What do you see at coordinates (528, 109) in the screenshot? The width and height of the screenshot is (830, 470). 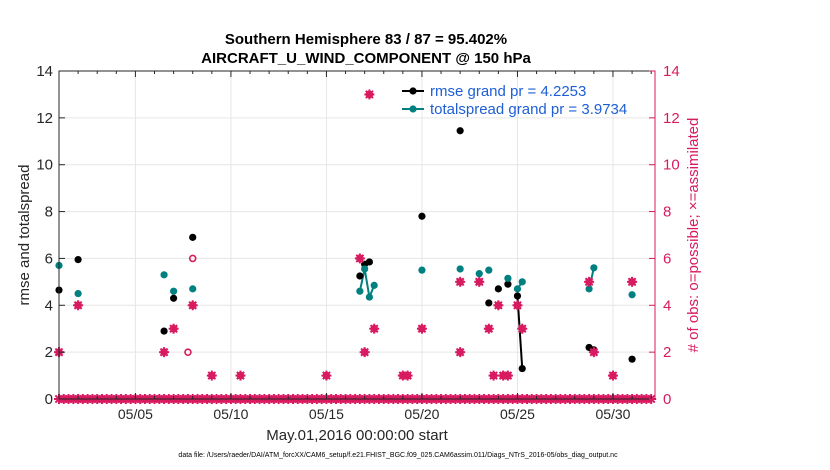 I see `legend-label-totalspread: totalspread grand pr = 3.9734` at bounding box center [528, 109].